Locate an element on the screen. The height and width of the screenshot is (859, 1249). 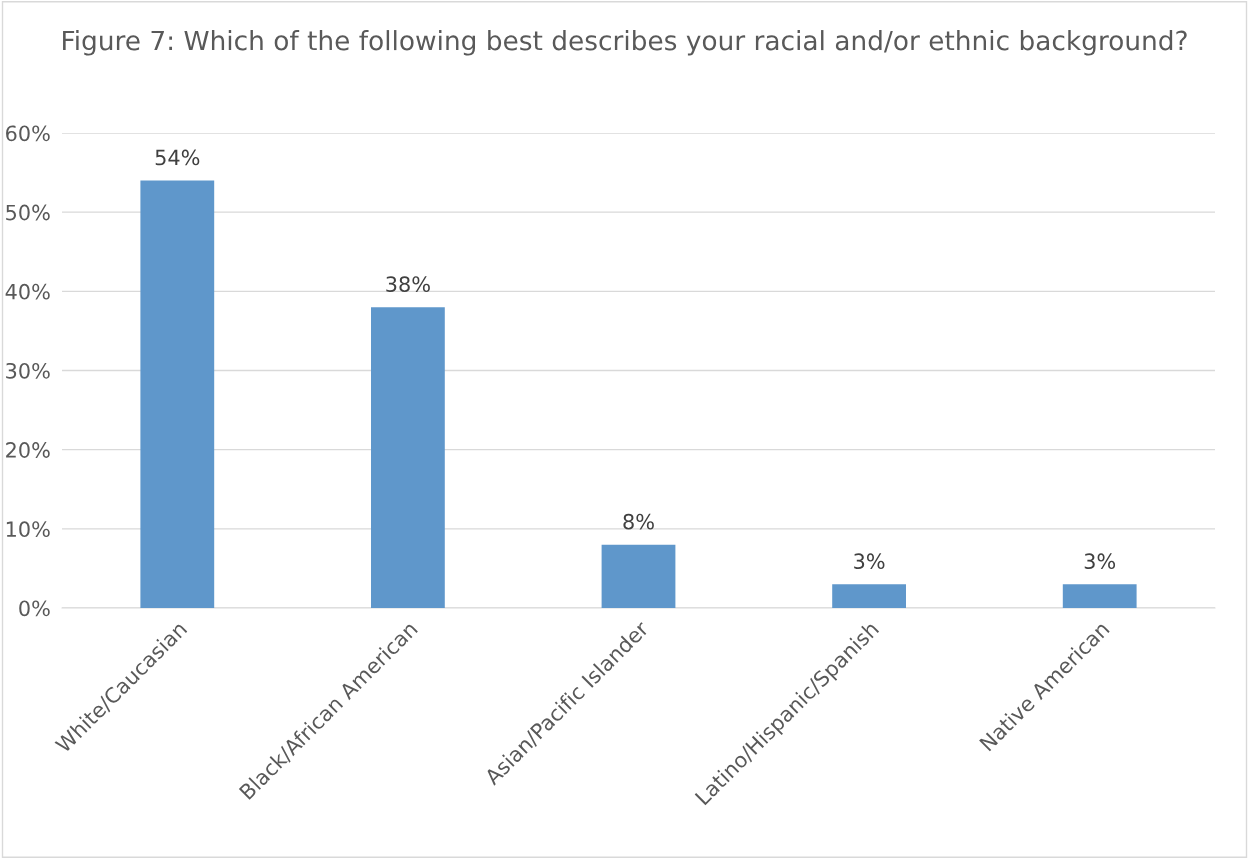
y-tick-label: 40% is located at coordinates (27, 291).